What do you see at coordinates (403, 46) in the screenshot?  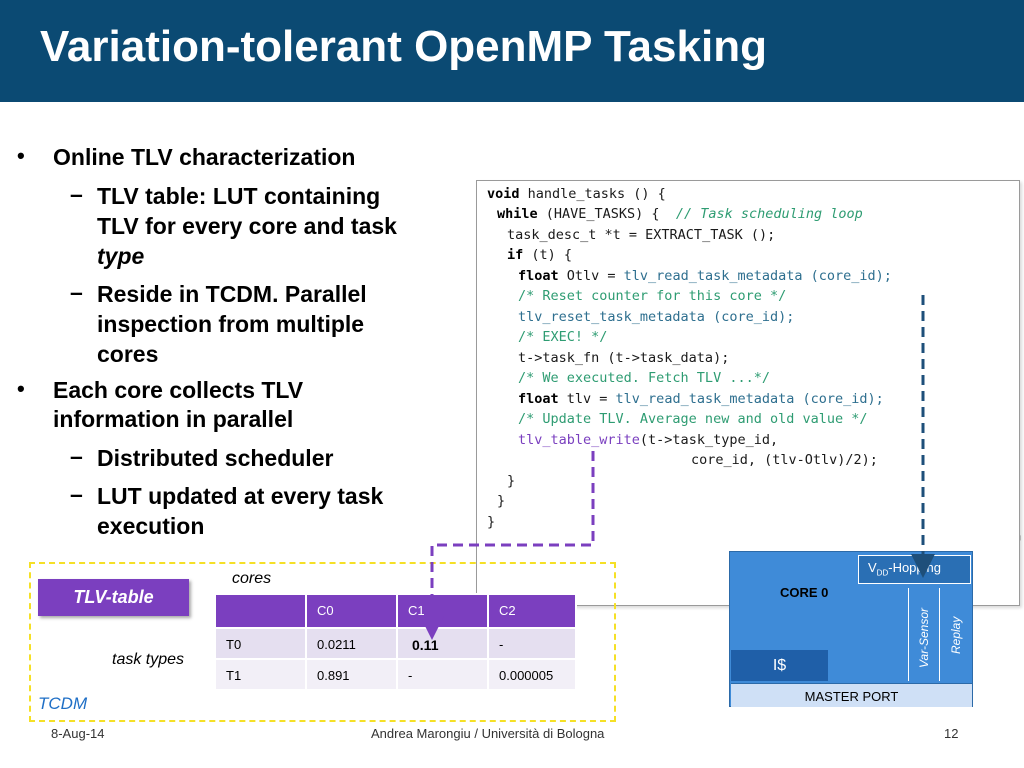 I see `slide-title: Variation-tolerant OpenMP Tasking` at bounding box center [403, 46].